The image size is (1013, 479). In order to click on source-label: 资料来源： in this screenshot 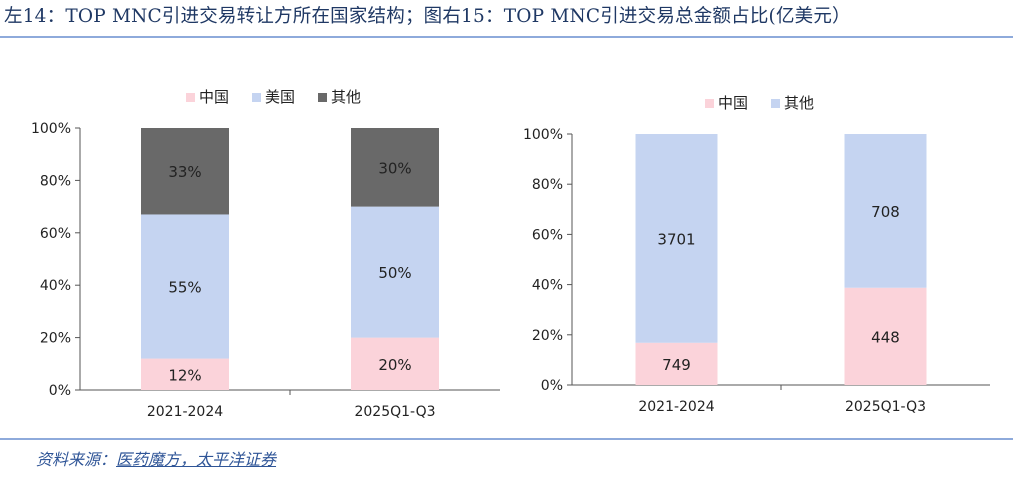, I will do `click(76, 459)`.